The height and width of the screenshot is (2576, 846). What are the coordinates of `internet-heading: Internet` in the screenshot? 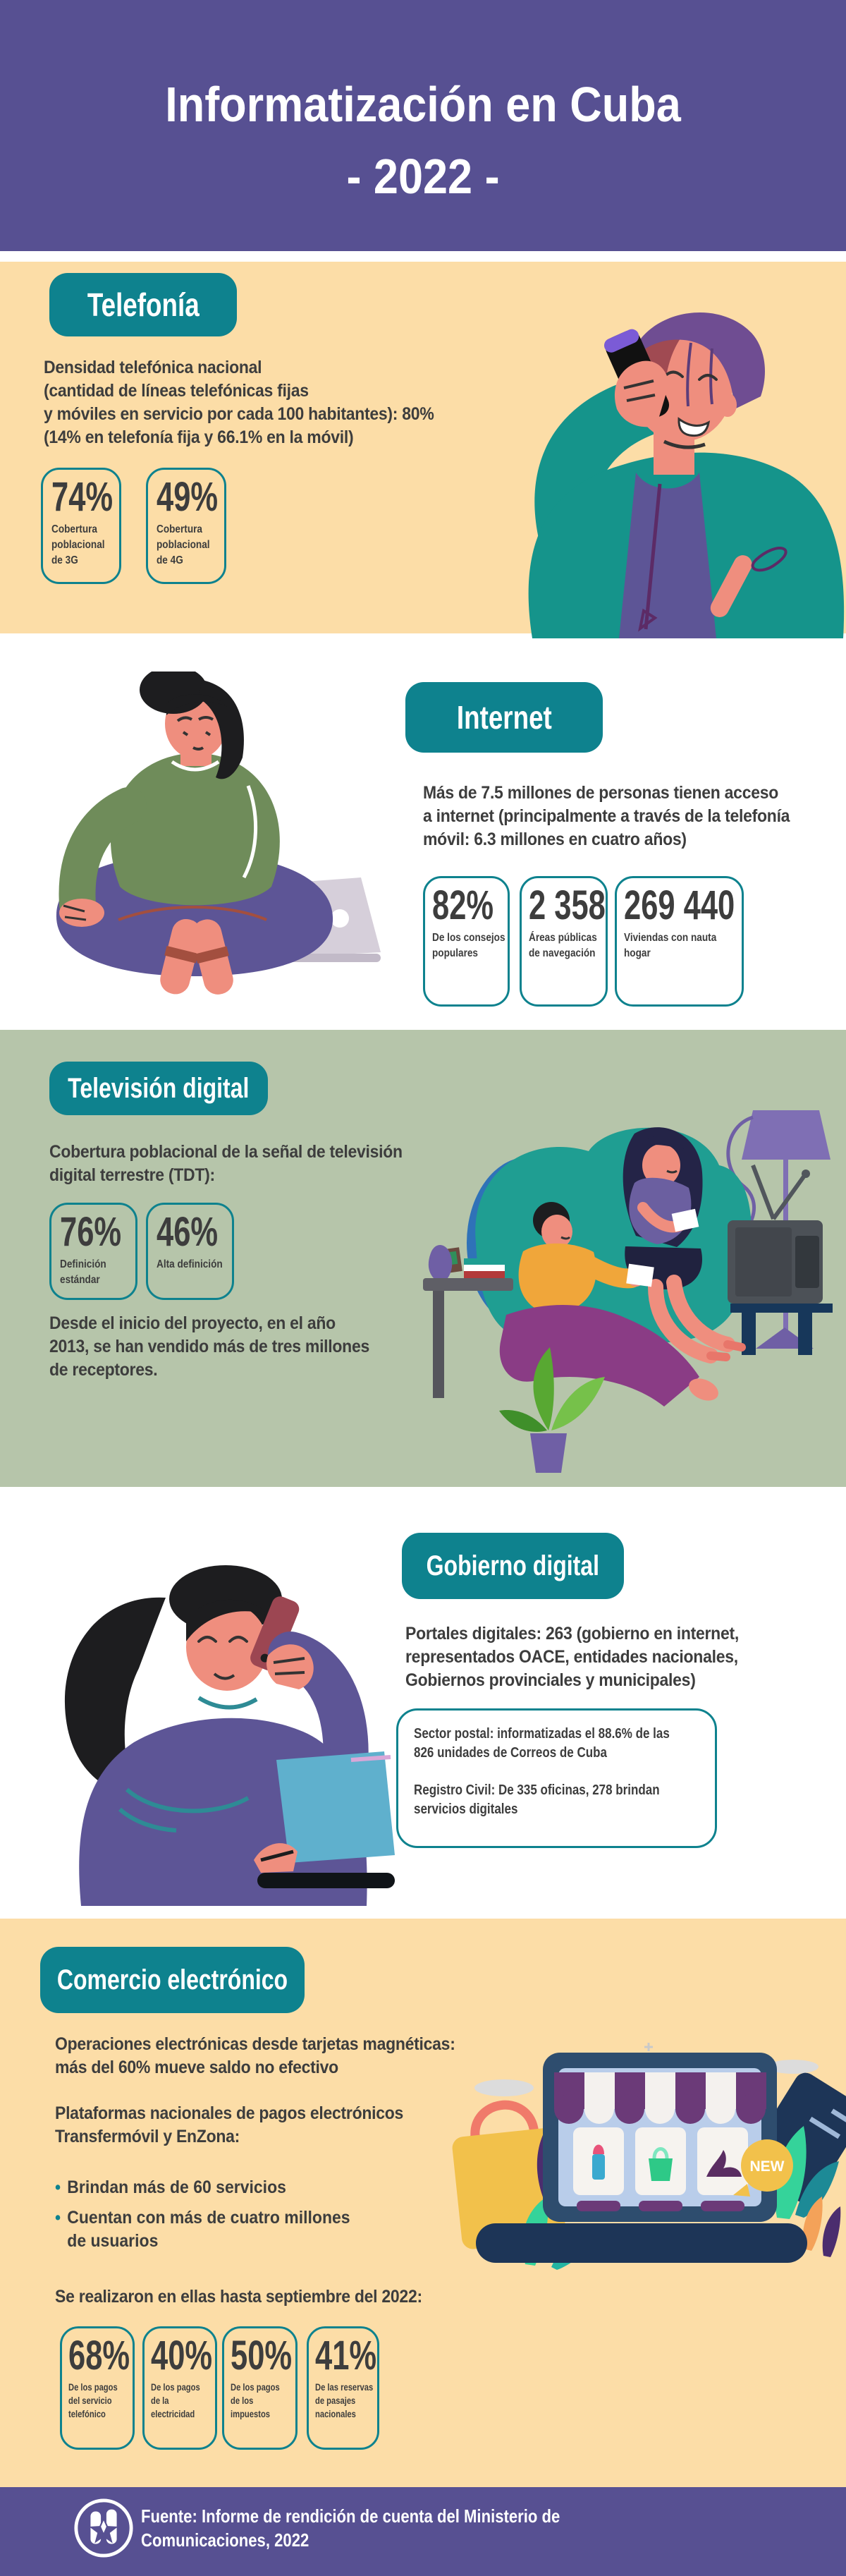 It's located at (504, 717).